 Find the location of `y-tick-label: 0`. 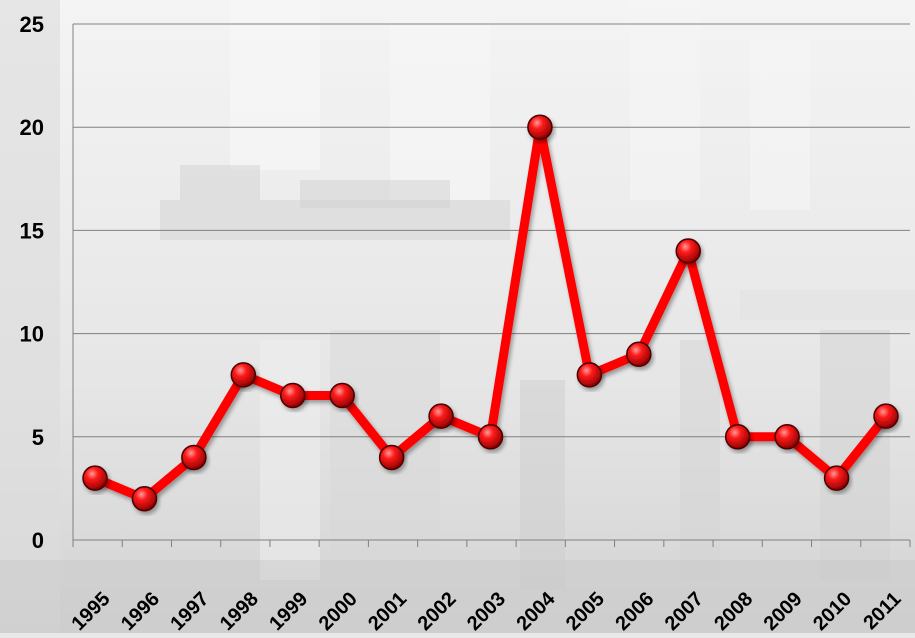

y-tick-label: 0 is located at coordinates (38, 540).